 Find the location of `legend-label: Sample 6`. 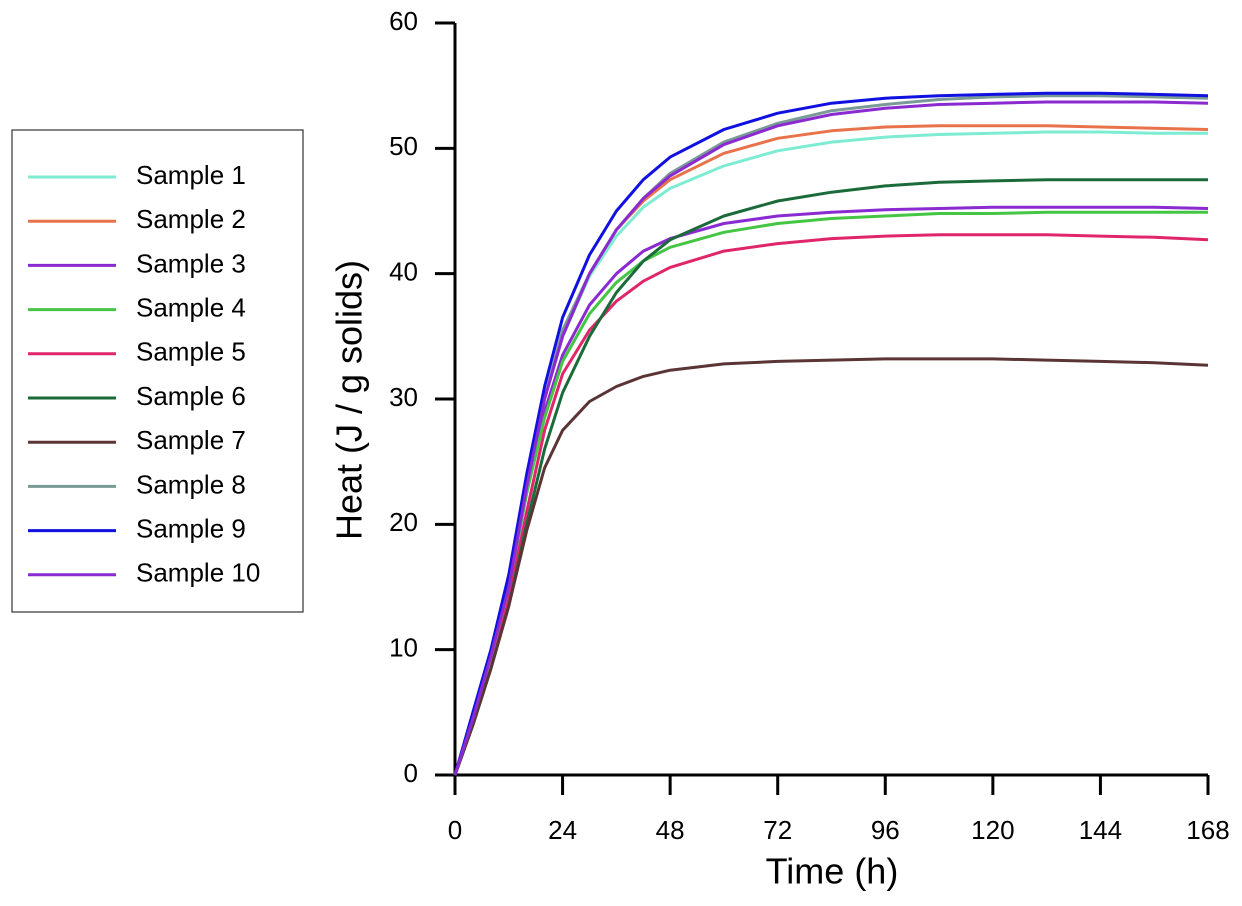

legend-label: Sample 6 is located at coordinates (191, 396).